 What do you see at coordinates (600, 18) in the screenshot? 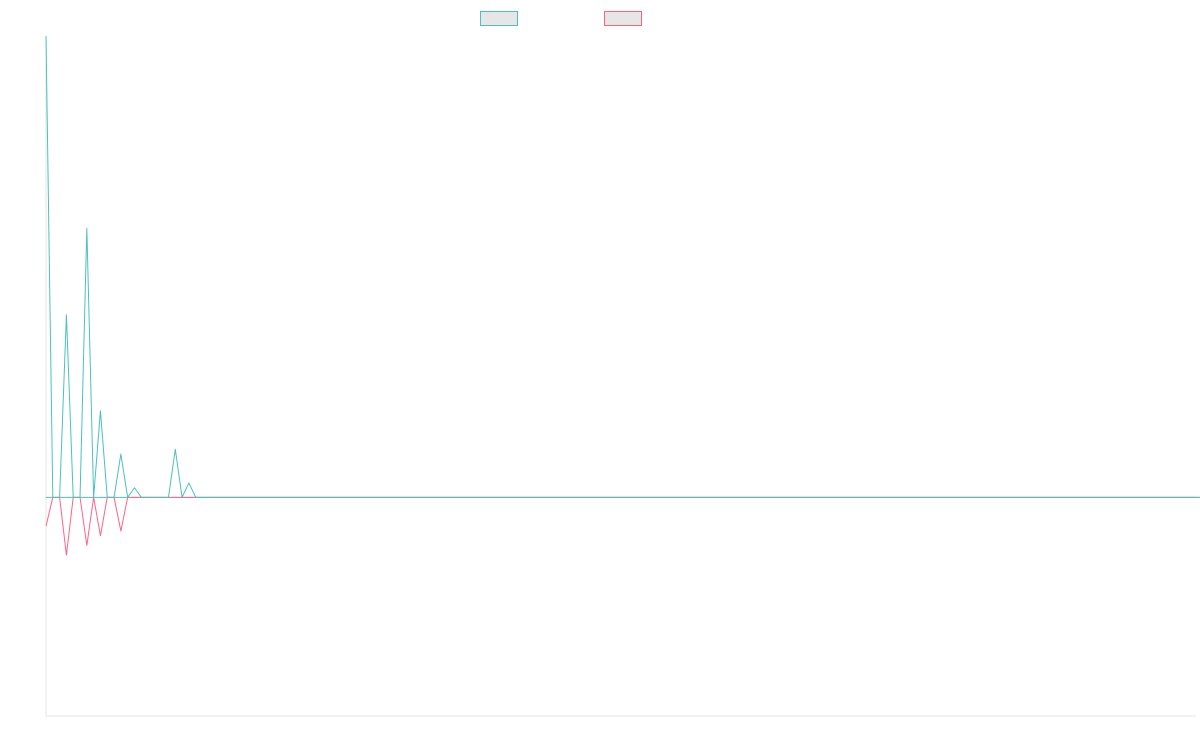
I see `legend` at bounding box center [600, 18].